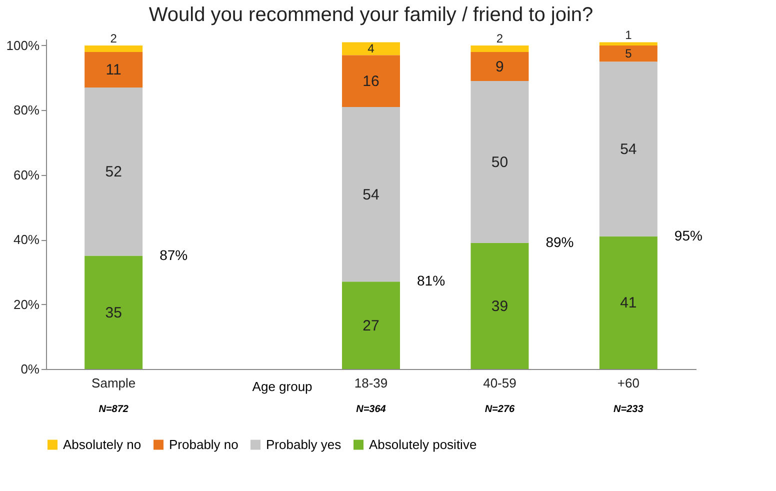 The width and height of the screenshot is (776, 491). Describe the element at coordinates (304, 444) in the screenshot. I see `legend-label: Probably yes` at that location.